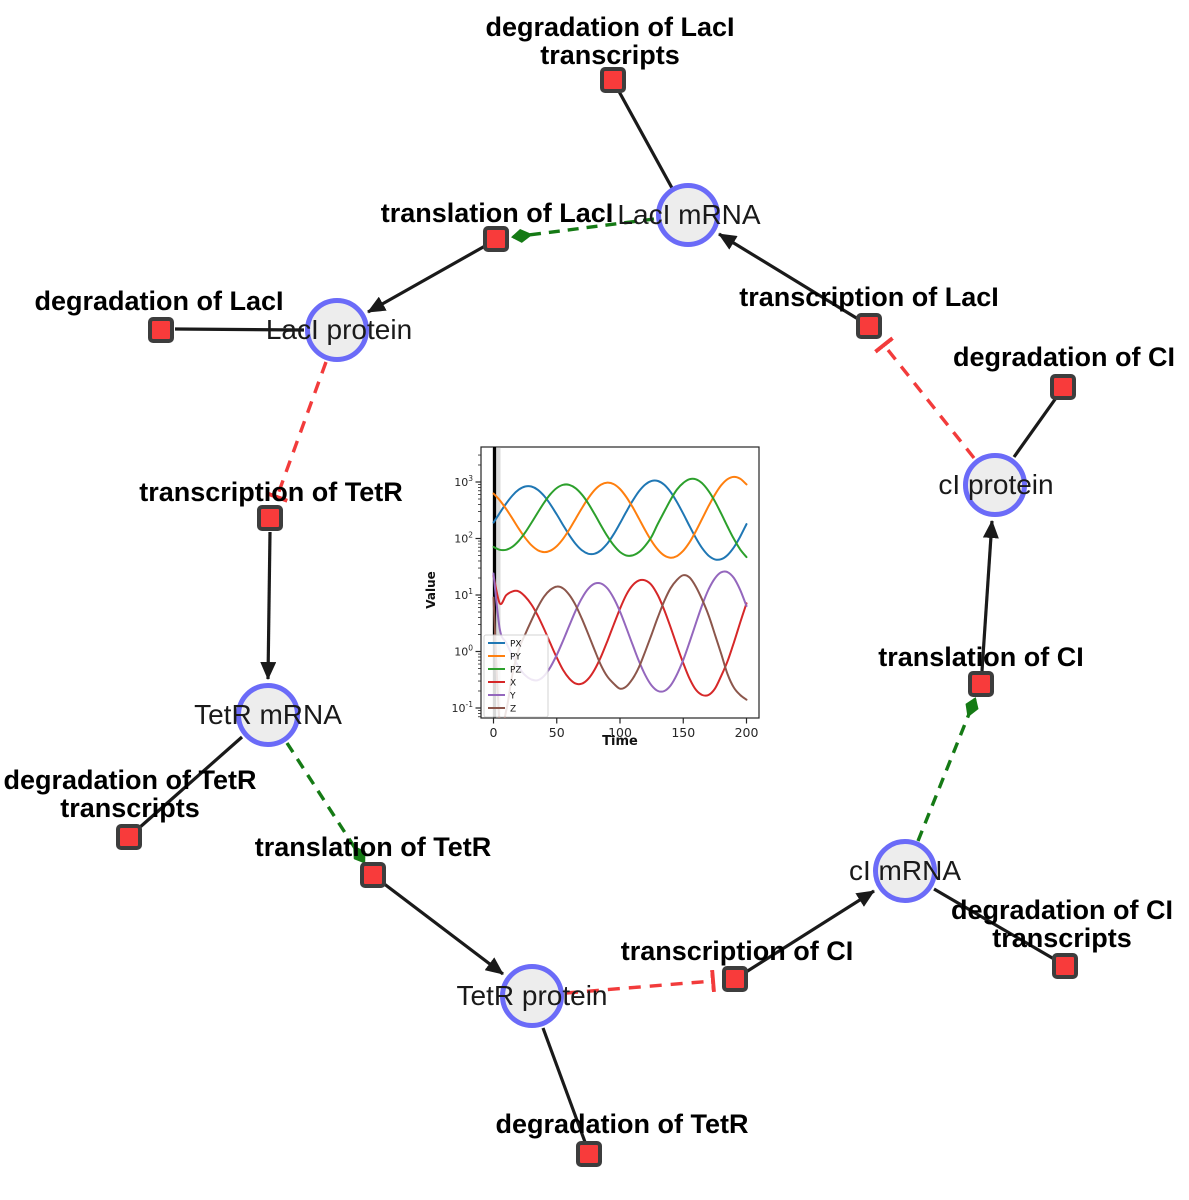 The height and width of the screenshot is (1200, 1189). Describe the element at coordinates (583, 230) in the screenshot. I see `edge-lacI-mrna-to-translation` at that location.